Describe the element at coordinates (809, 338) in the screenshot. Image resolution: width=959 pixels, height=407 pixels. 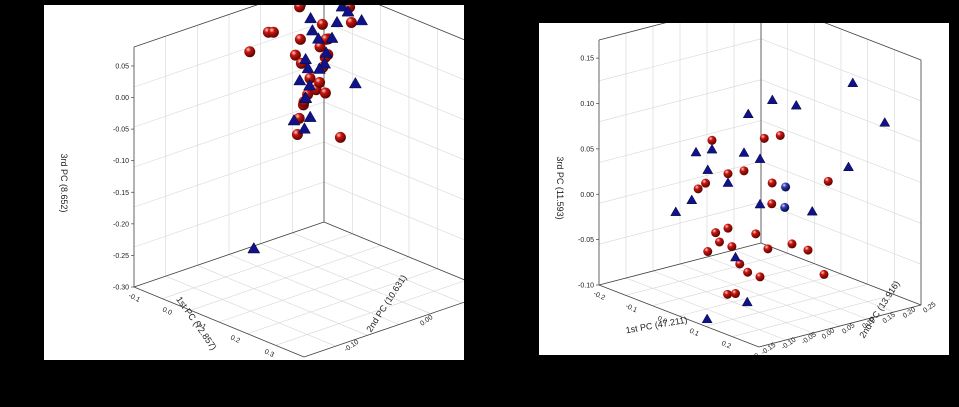
I see `y-tick-label: -0.05` at that location.